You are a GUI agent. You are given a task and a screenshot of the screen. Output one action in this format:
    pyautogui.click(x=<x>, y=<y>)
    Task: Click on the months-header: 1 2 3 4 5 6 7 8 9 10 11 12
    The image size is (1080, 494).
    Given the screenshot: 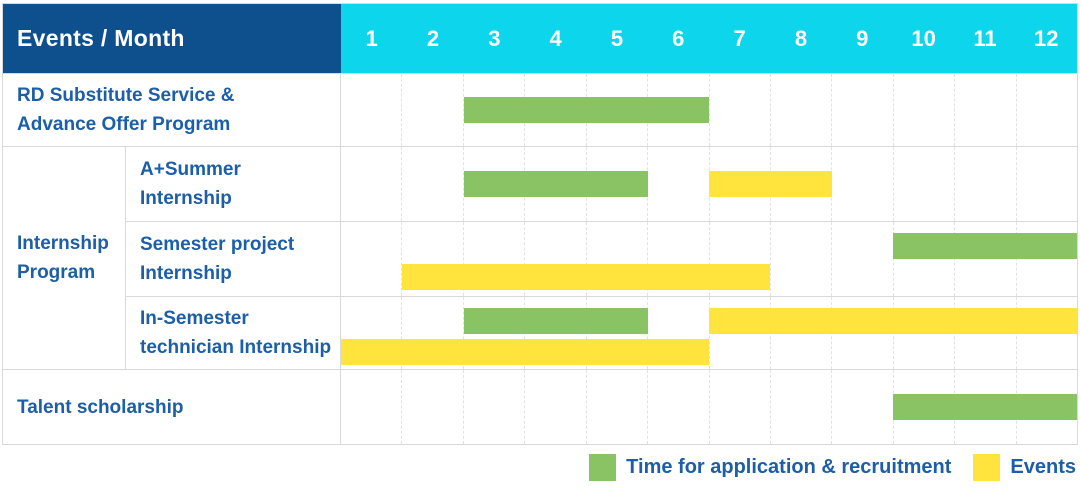 What is the action you would take?
    pyautogui.click(x=709, y=38)
    